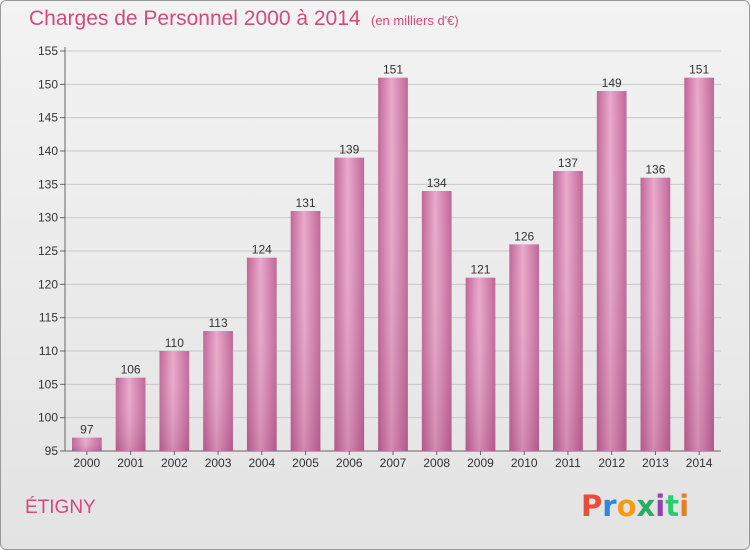 Image resolution: width=750 pixels, height=550 pixels. I want to click on y-tick-label: 95, so click(52, 451).